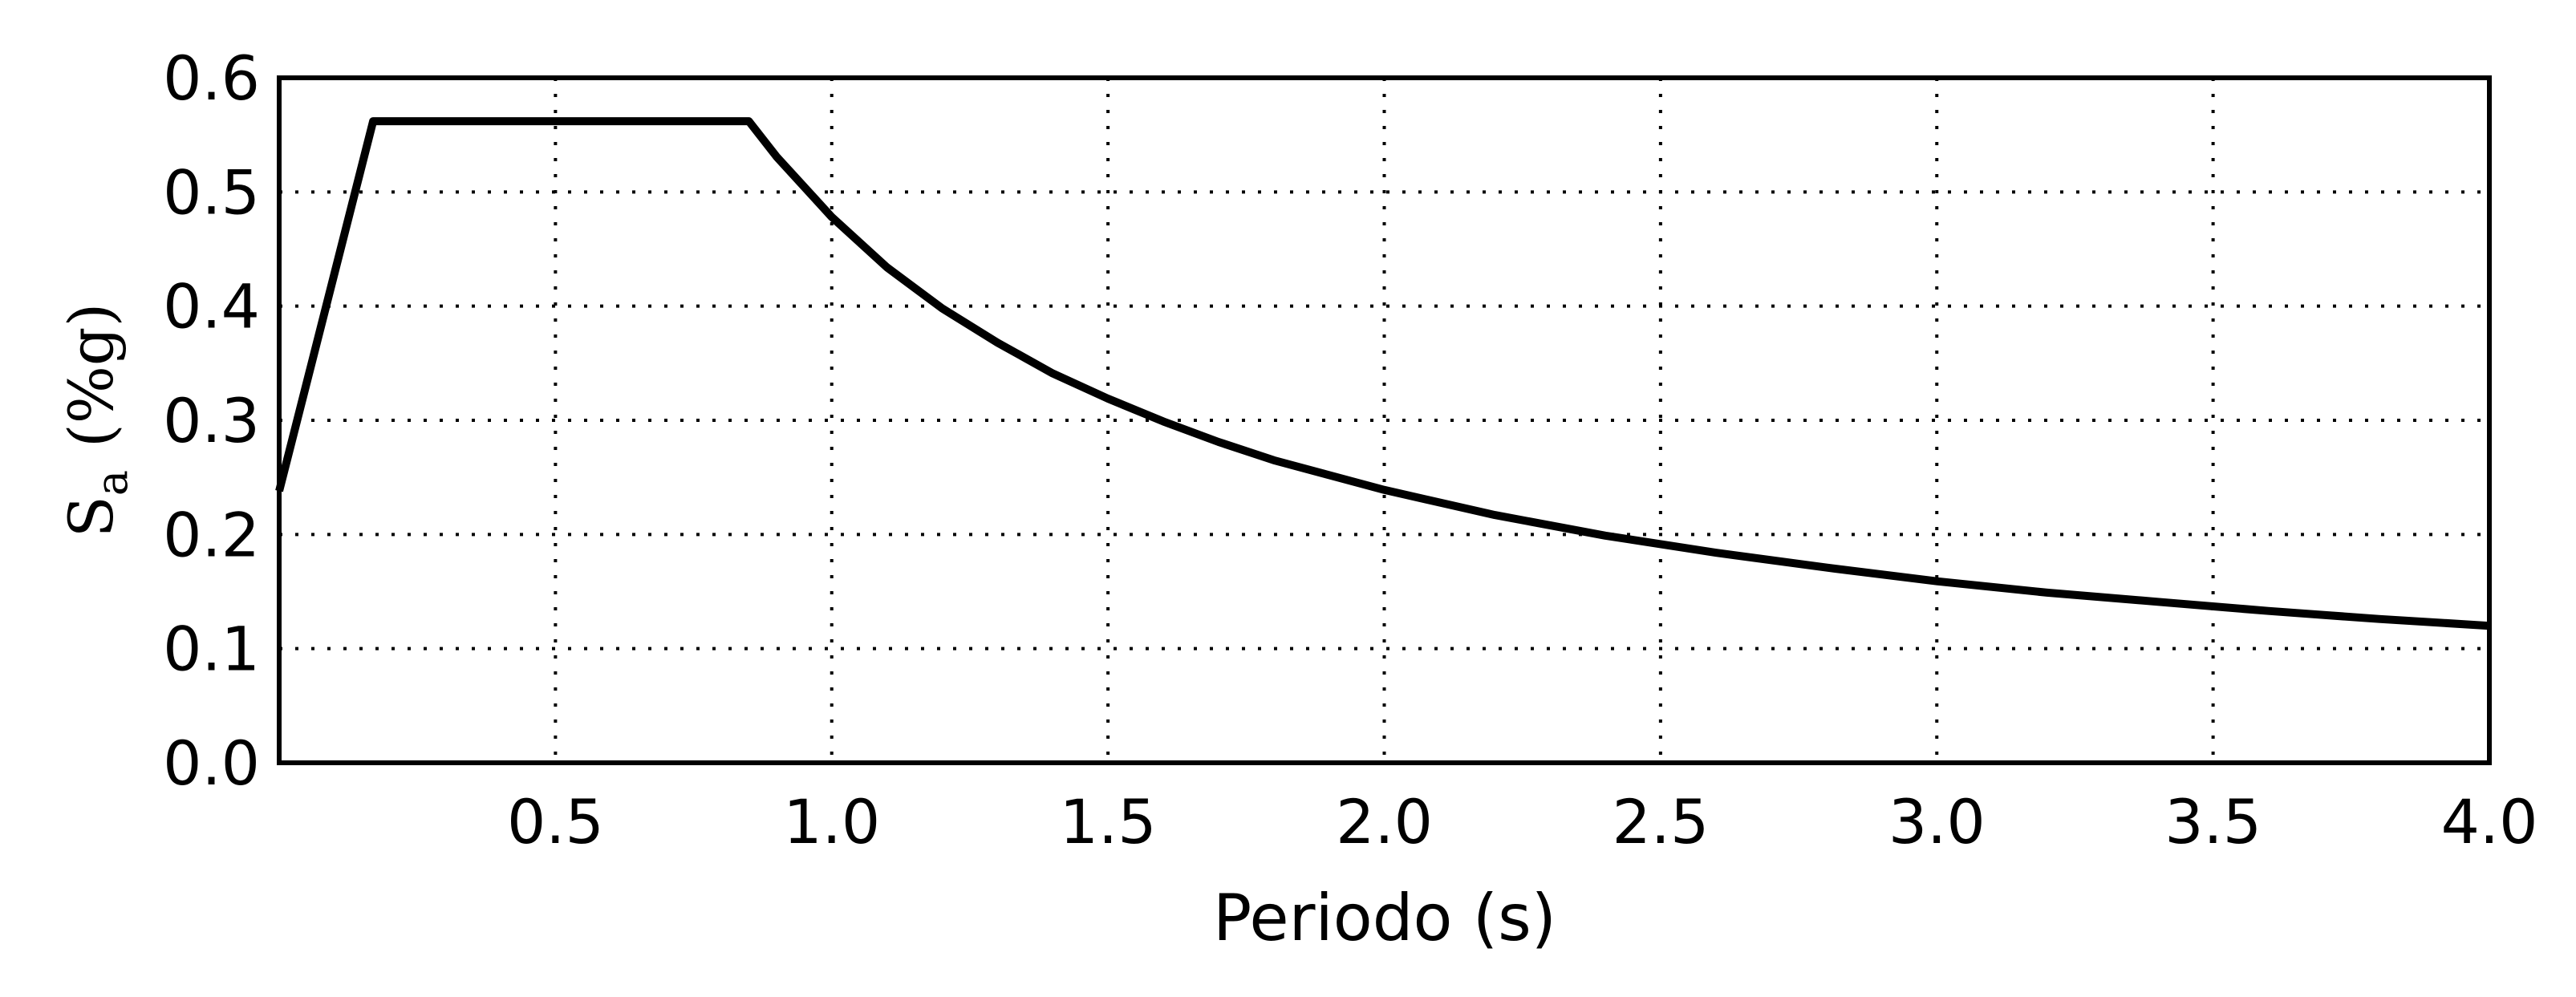 This screenshot has width=2576, height=997. Describe the element at coordinates (2213, 822) in the screenshot. I see `x-tick-label: 3.5` at that location.